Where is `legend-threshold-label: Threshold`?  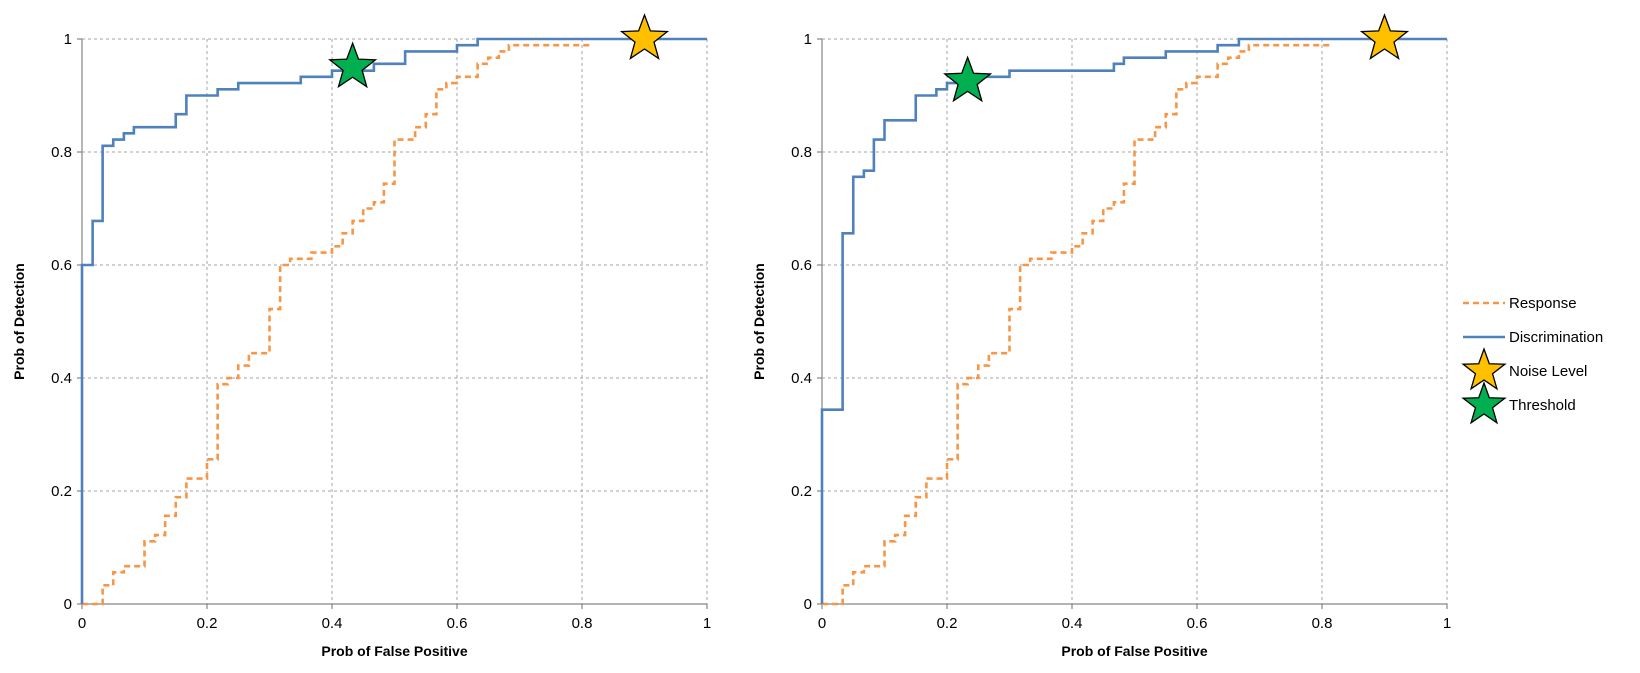
legend-threshold-label: Threshold is located at coordinates (1542, 405).